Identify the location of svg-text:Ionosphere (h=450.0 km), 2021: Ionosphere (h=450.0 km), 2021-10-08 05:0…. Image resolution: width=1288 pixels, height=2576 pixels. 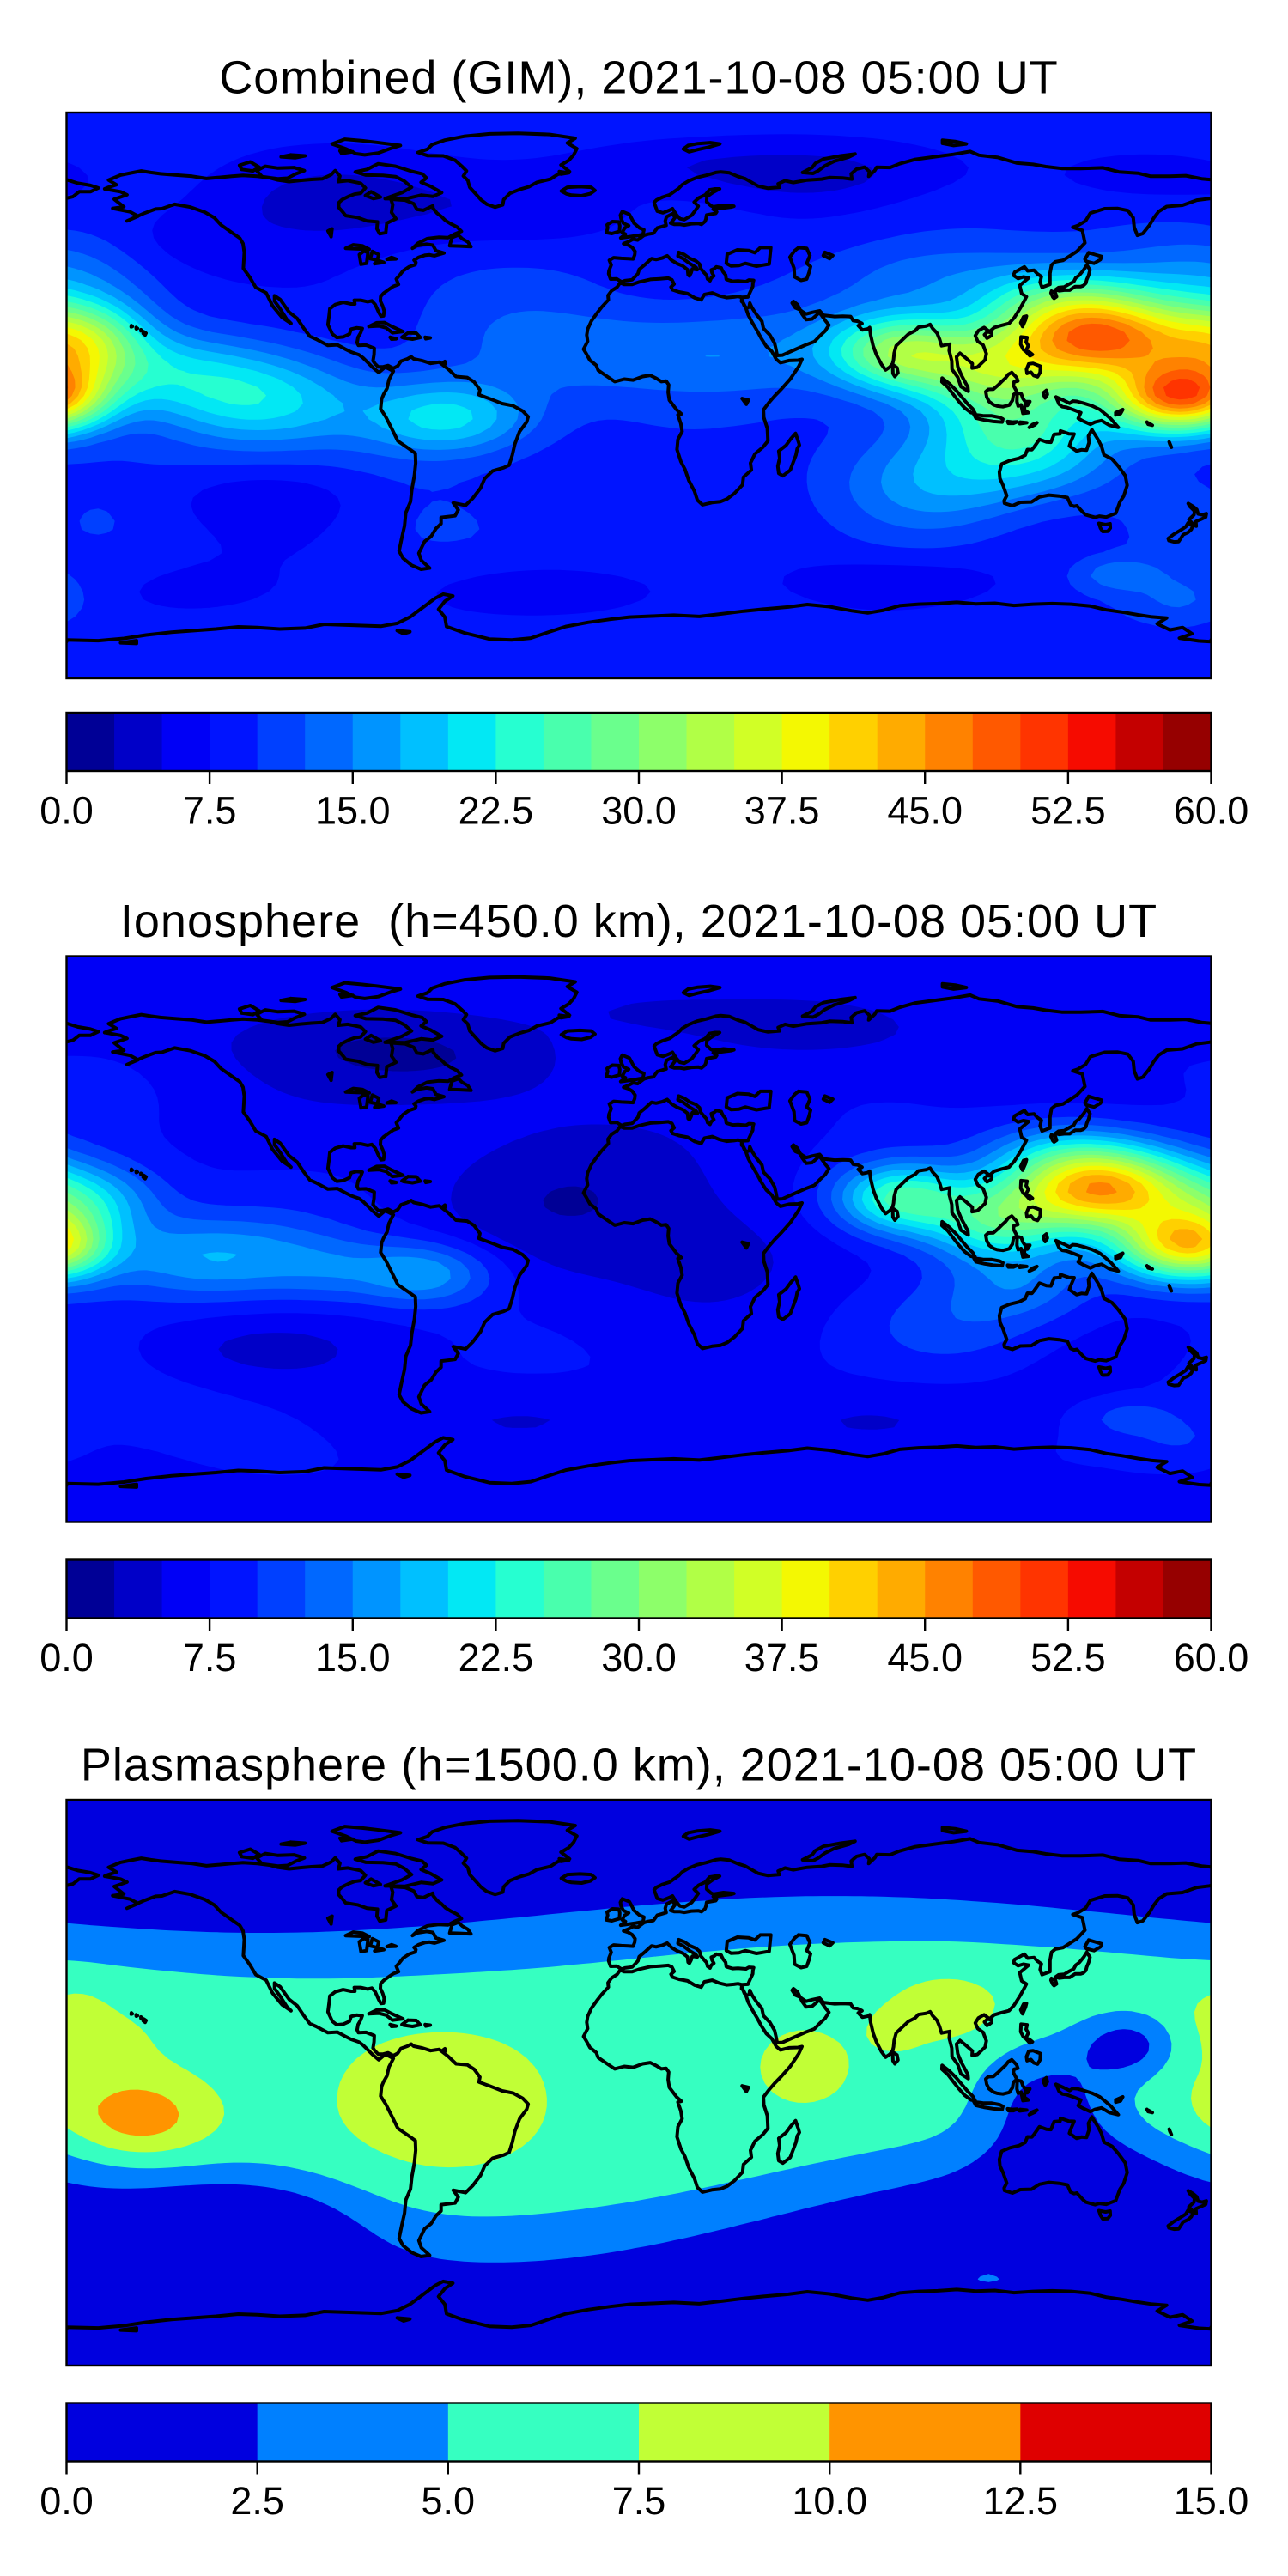
(638, 921).